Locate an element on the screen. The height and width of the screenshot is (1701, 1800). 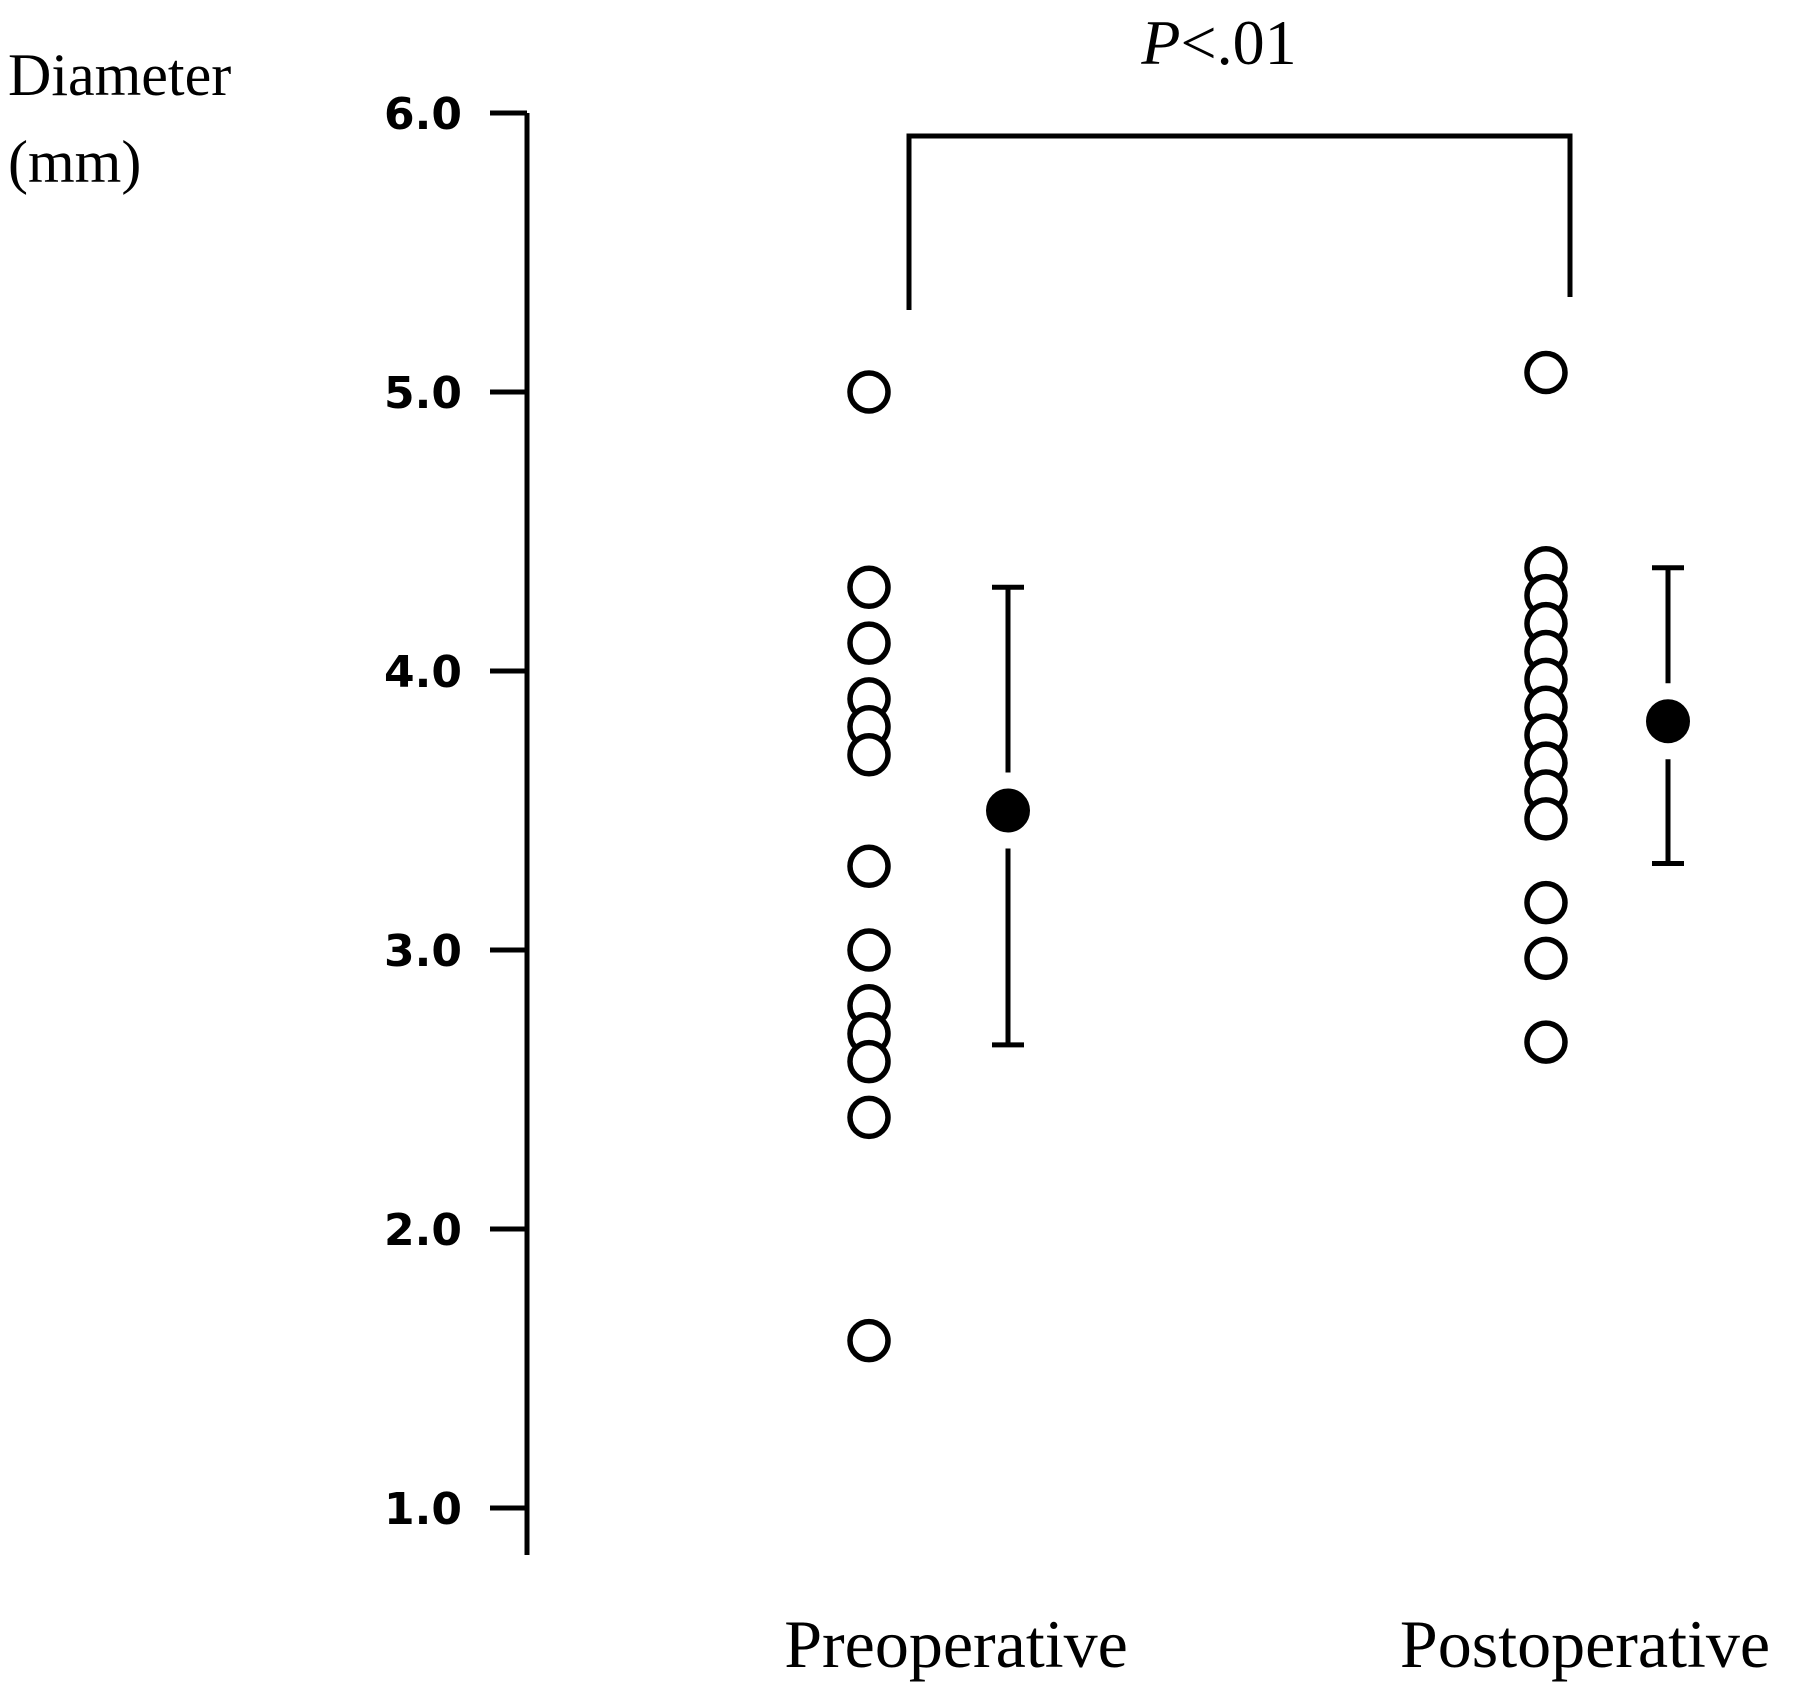
y-tick-label: 2.0 is located at coordinates (423, 1230).